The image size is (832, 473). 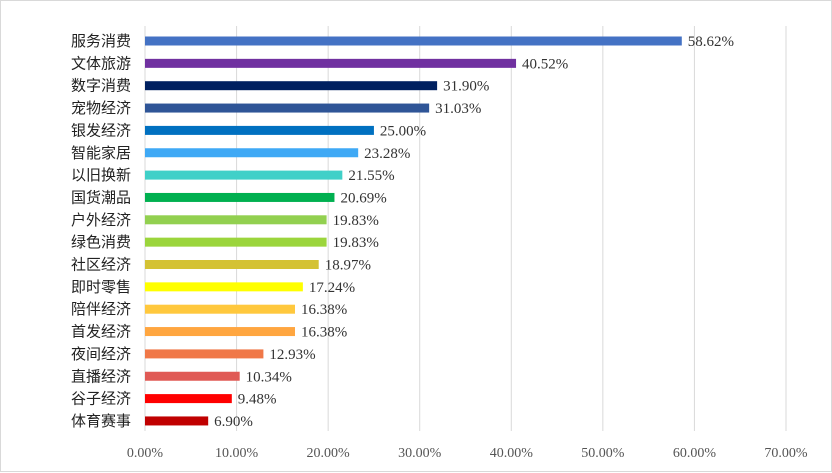 I want to click on x-tick-label-7: 70.00%, so click(x=786, y=453).